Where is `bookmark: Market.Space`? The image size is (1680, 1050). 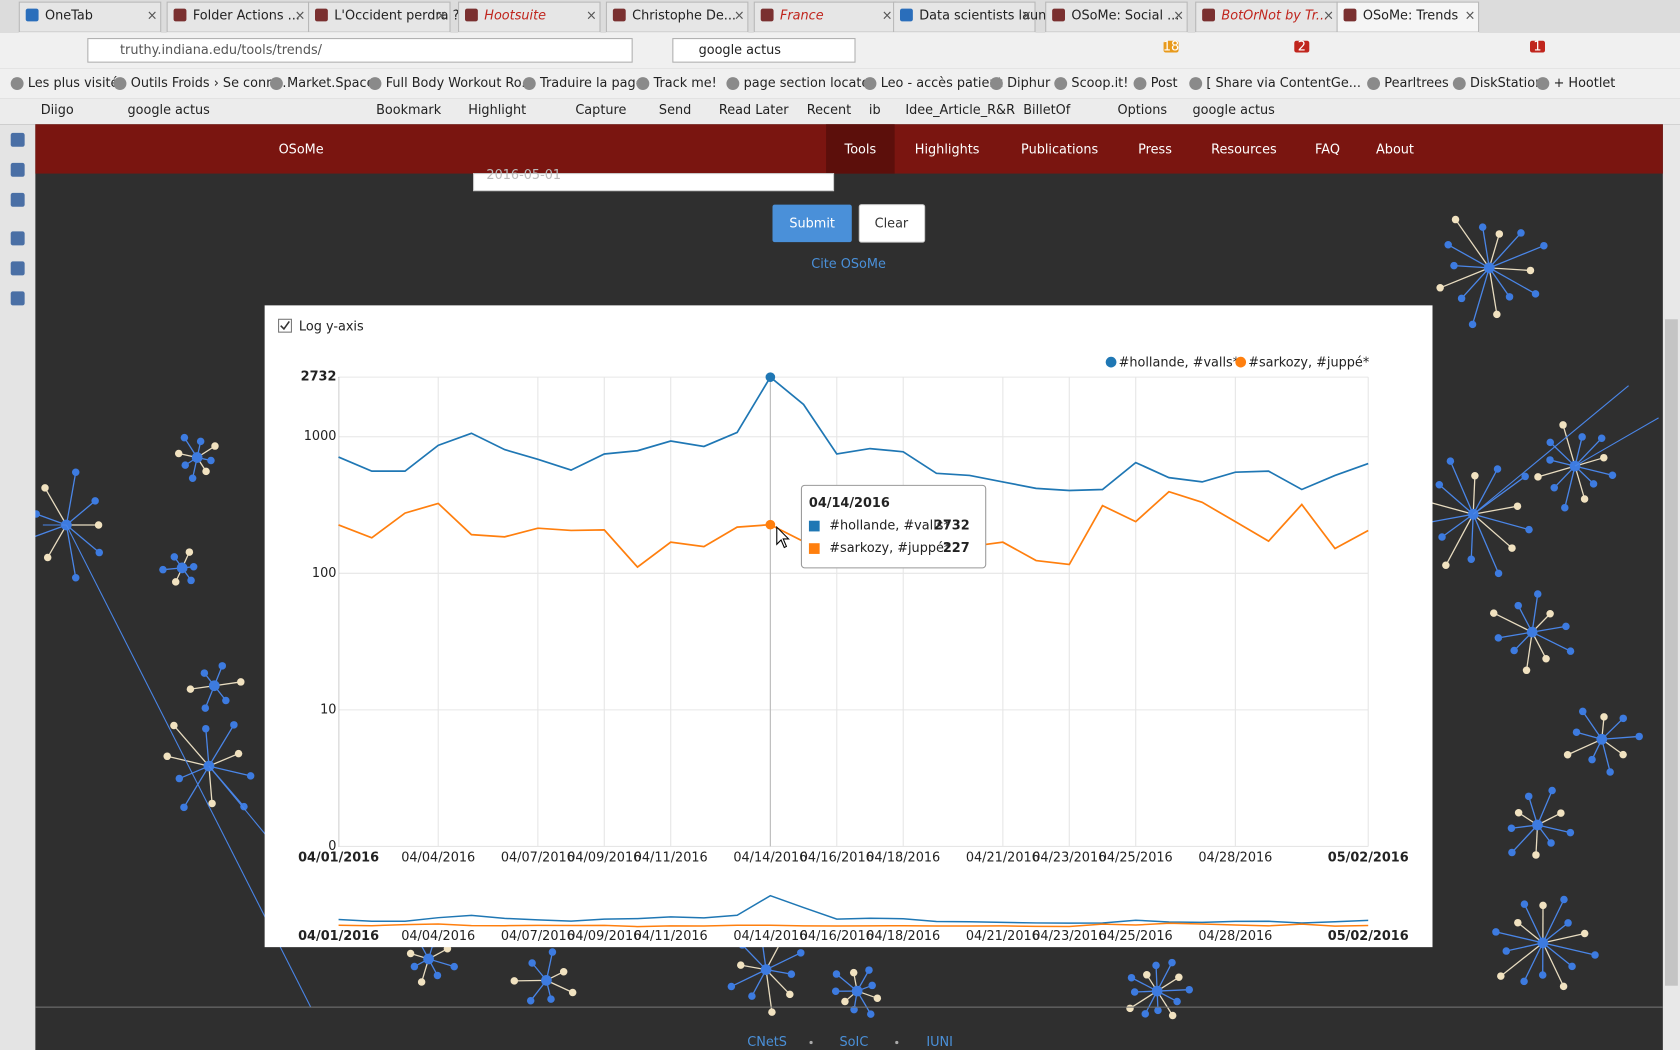
bookmark: Market.Space is located at coordinates (330, 83).